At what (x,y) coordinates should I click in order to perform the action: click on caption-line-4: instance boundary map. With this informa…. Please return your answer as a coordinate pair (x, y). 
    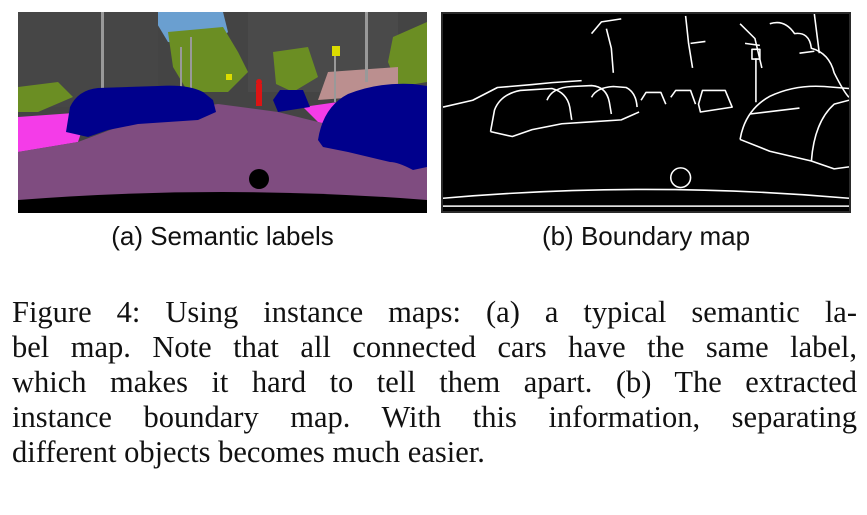
    Looking at the image, I should click on (434, 417).